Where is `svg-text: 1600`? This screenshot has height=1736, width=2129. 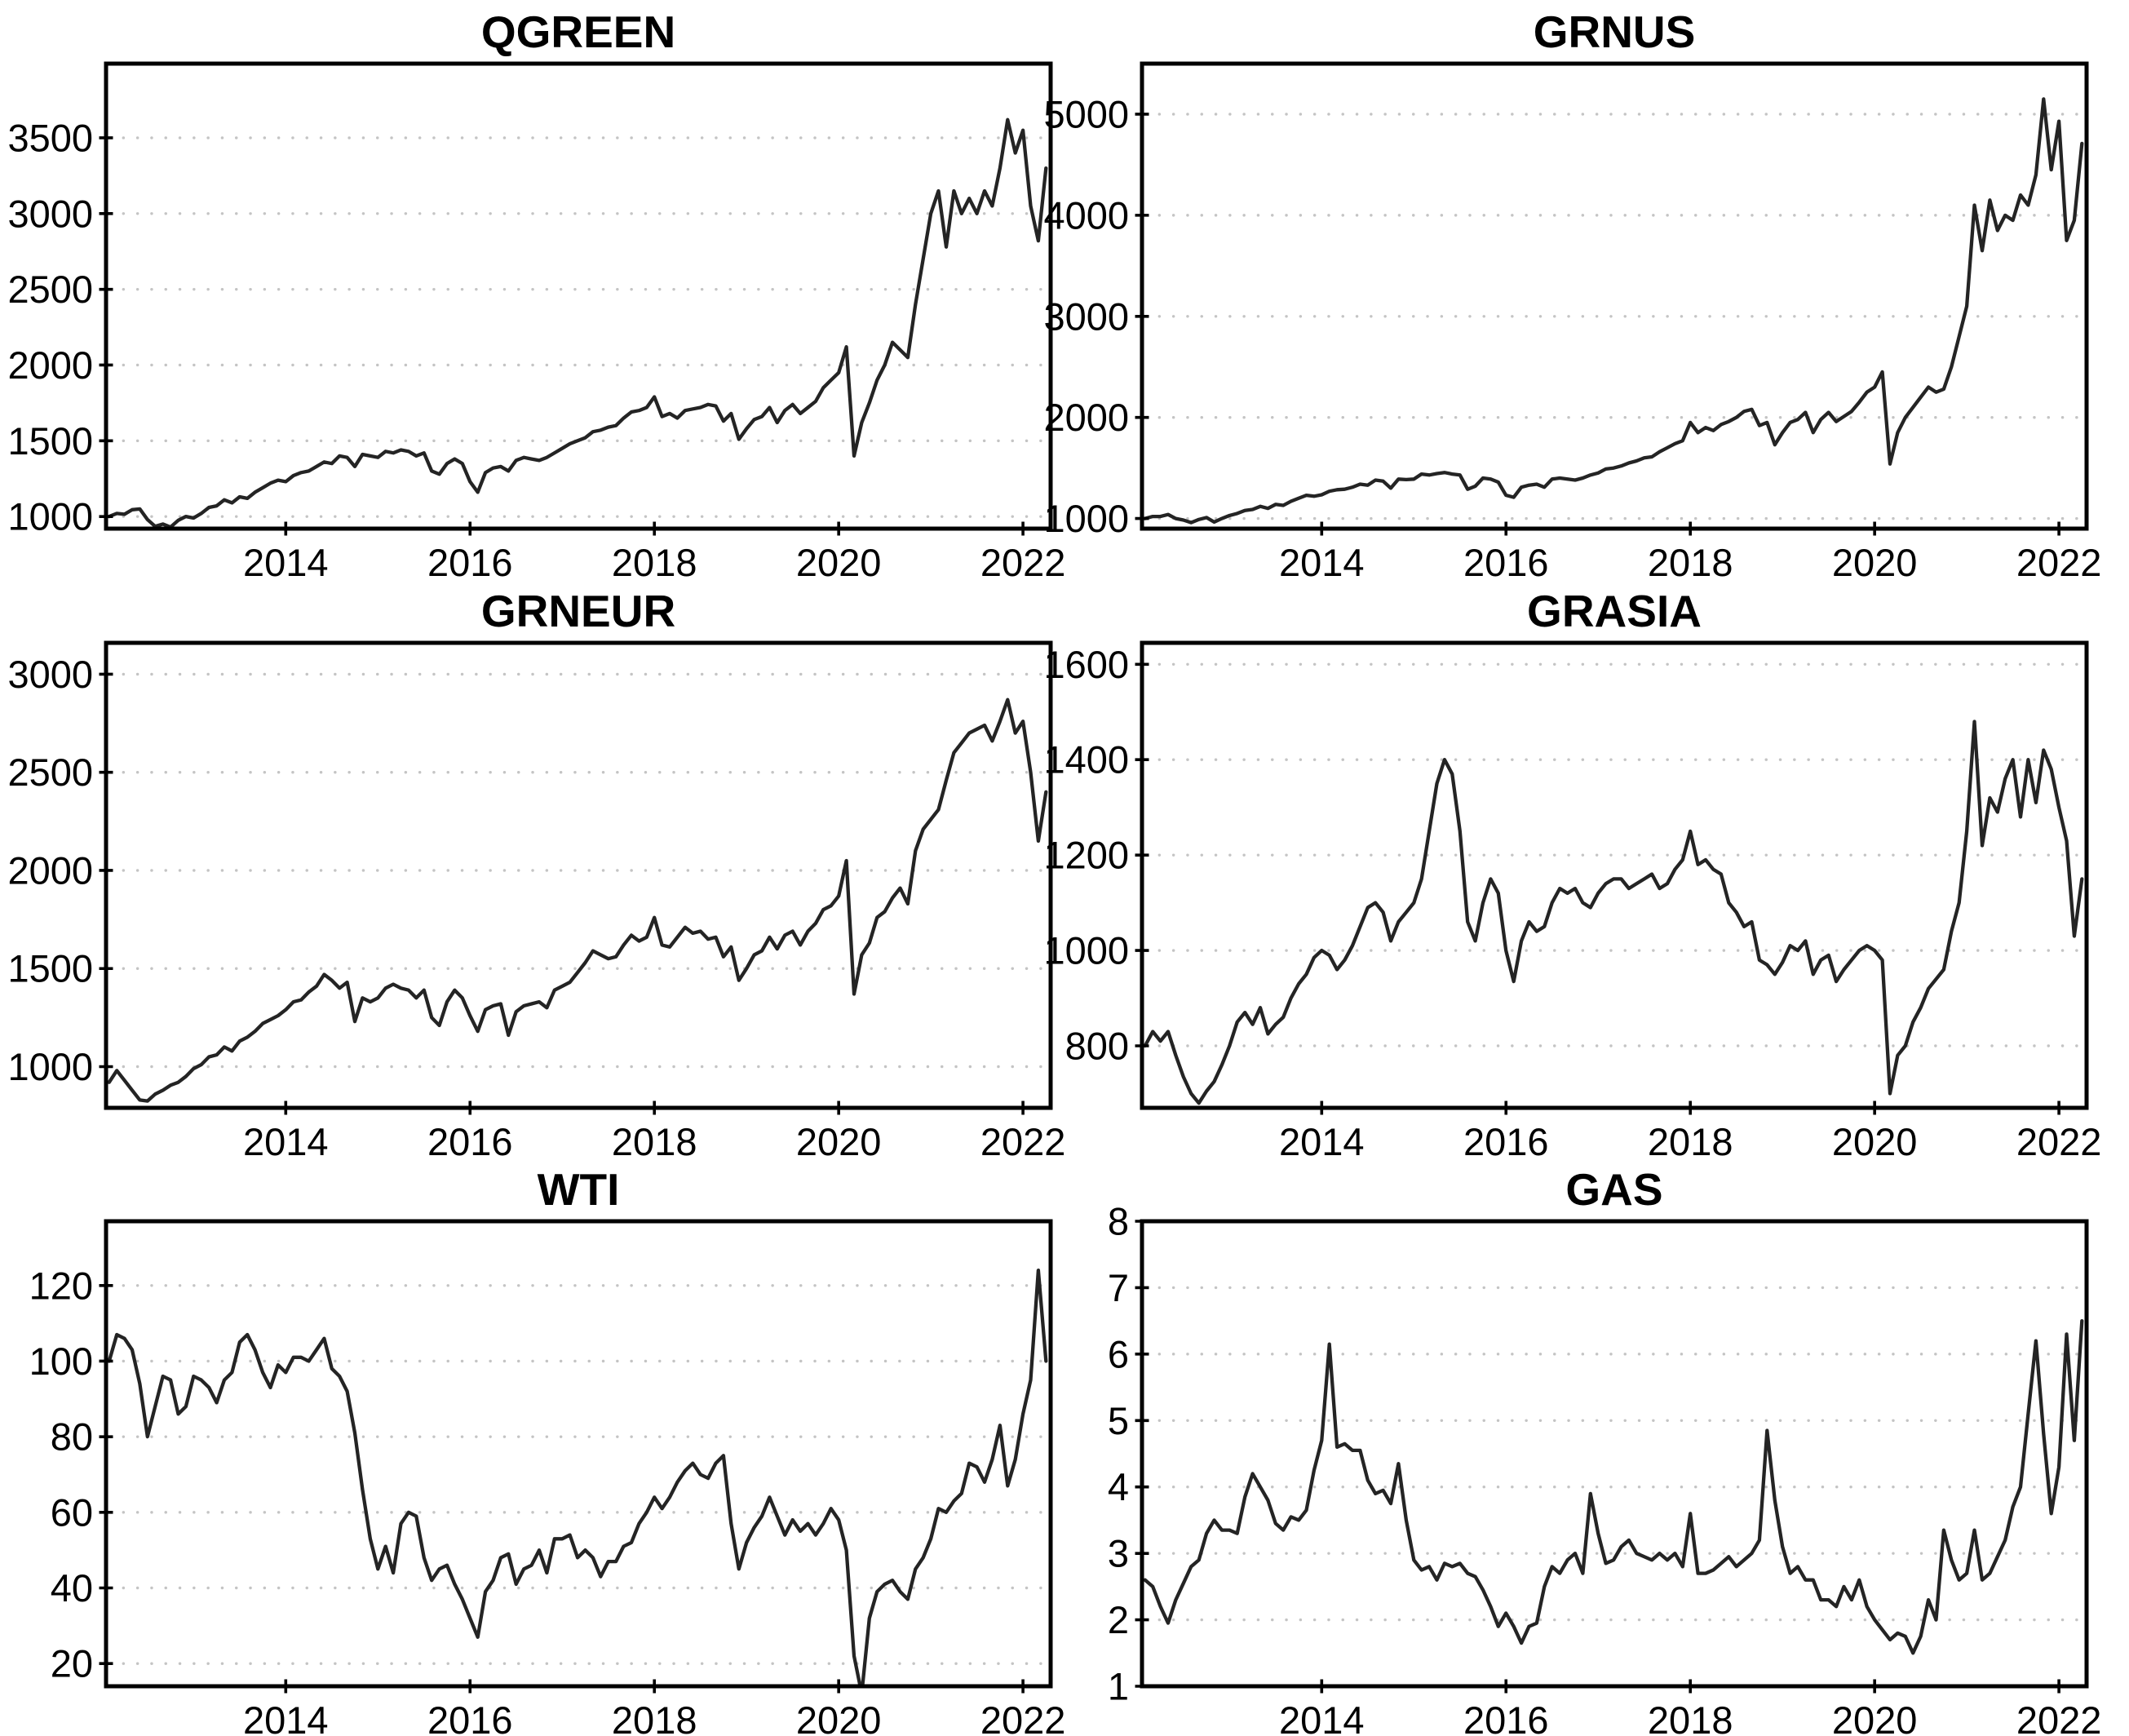 svg-text: 1600 is located at coordinates (1086, 664).